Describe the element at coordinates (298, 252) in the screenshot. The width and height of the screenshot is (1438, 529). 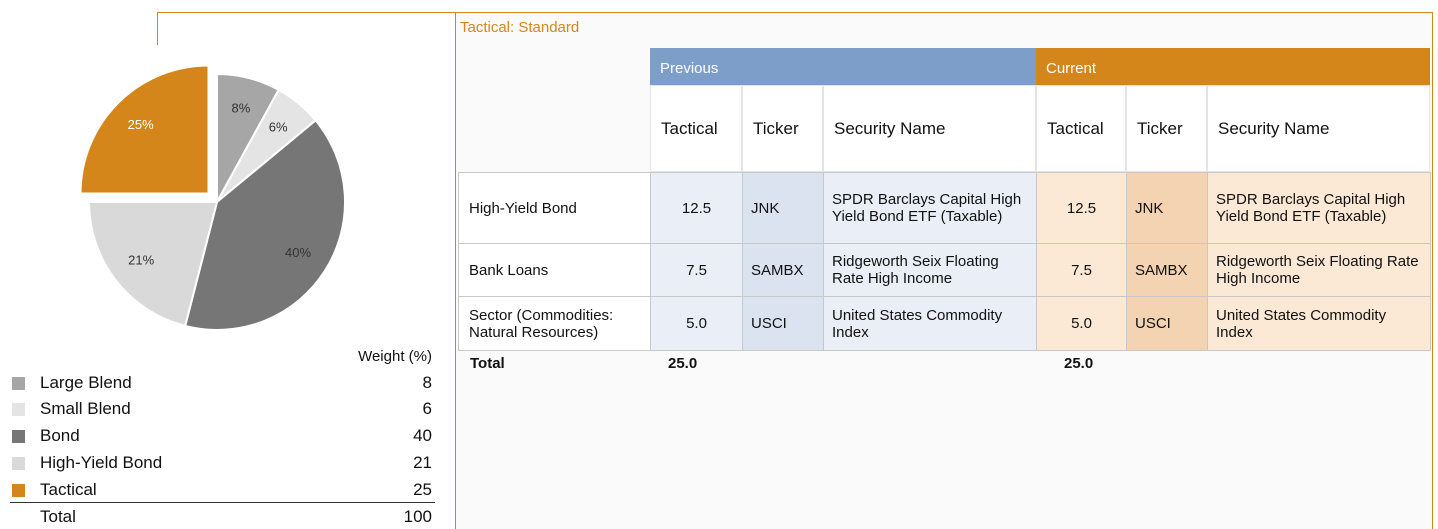
I see `slice-label: 40%` at that location.